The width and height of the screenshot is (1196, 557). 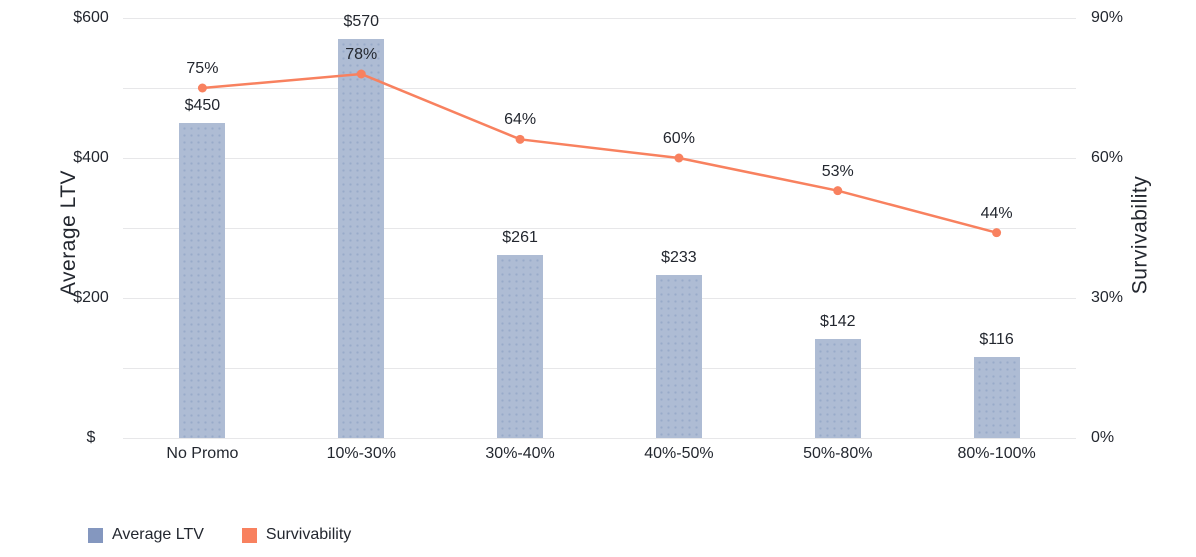 I want to click on legend-label: Survivability, so click(x=308, y=534).